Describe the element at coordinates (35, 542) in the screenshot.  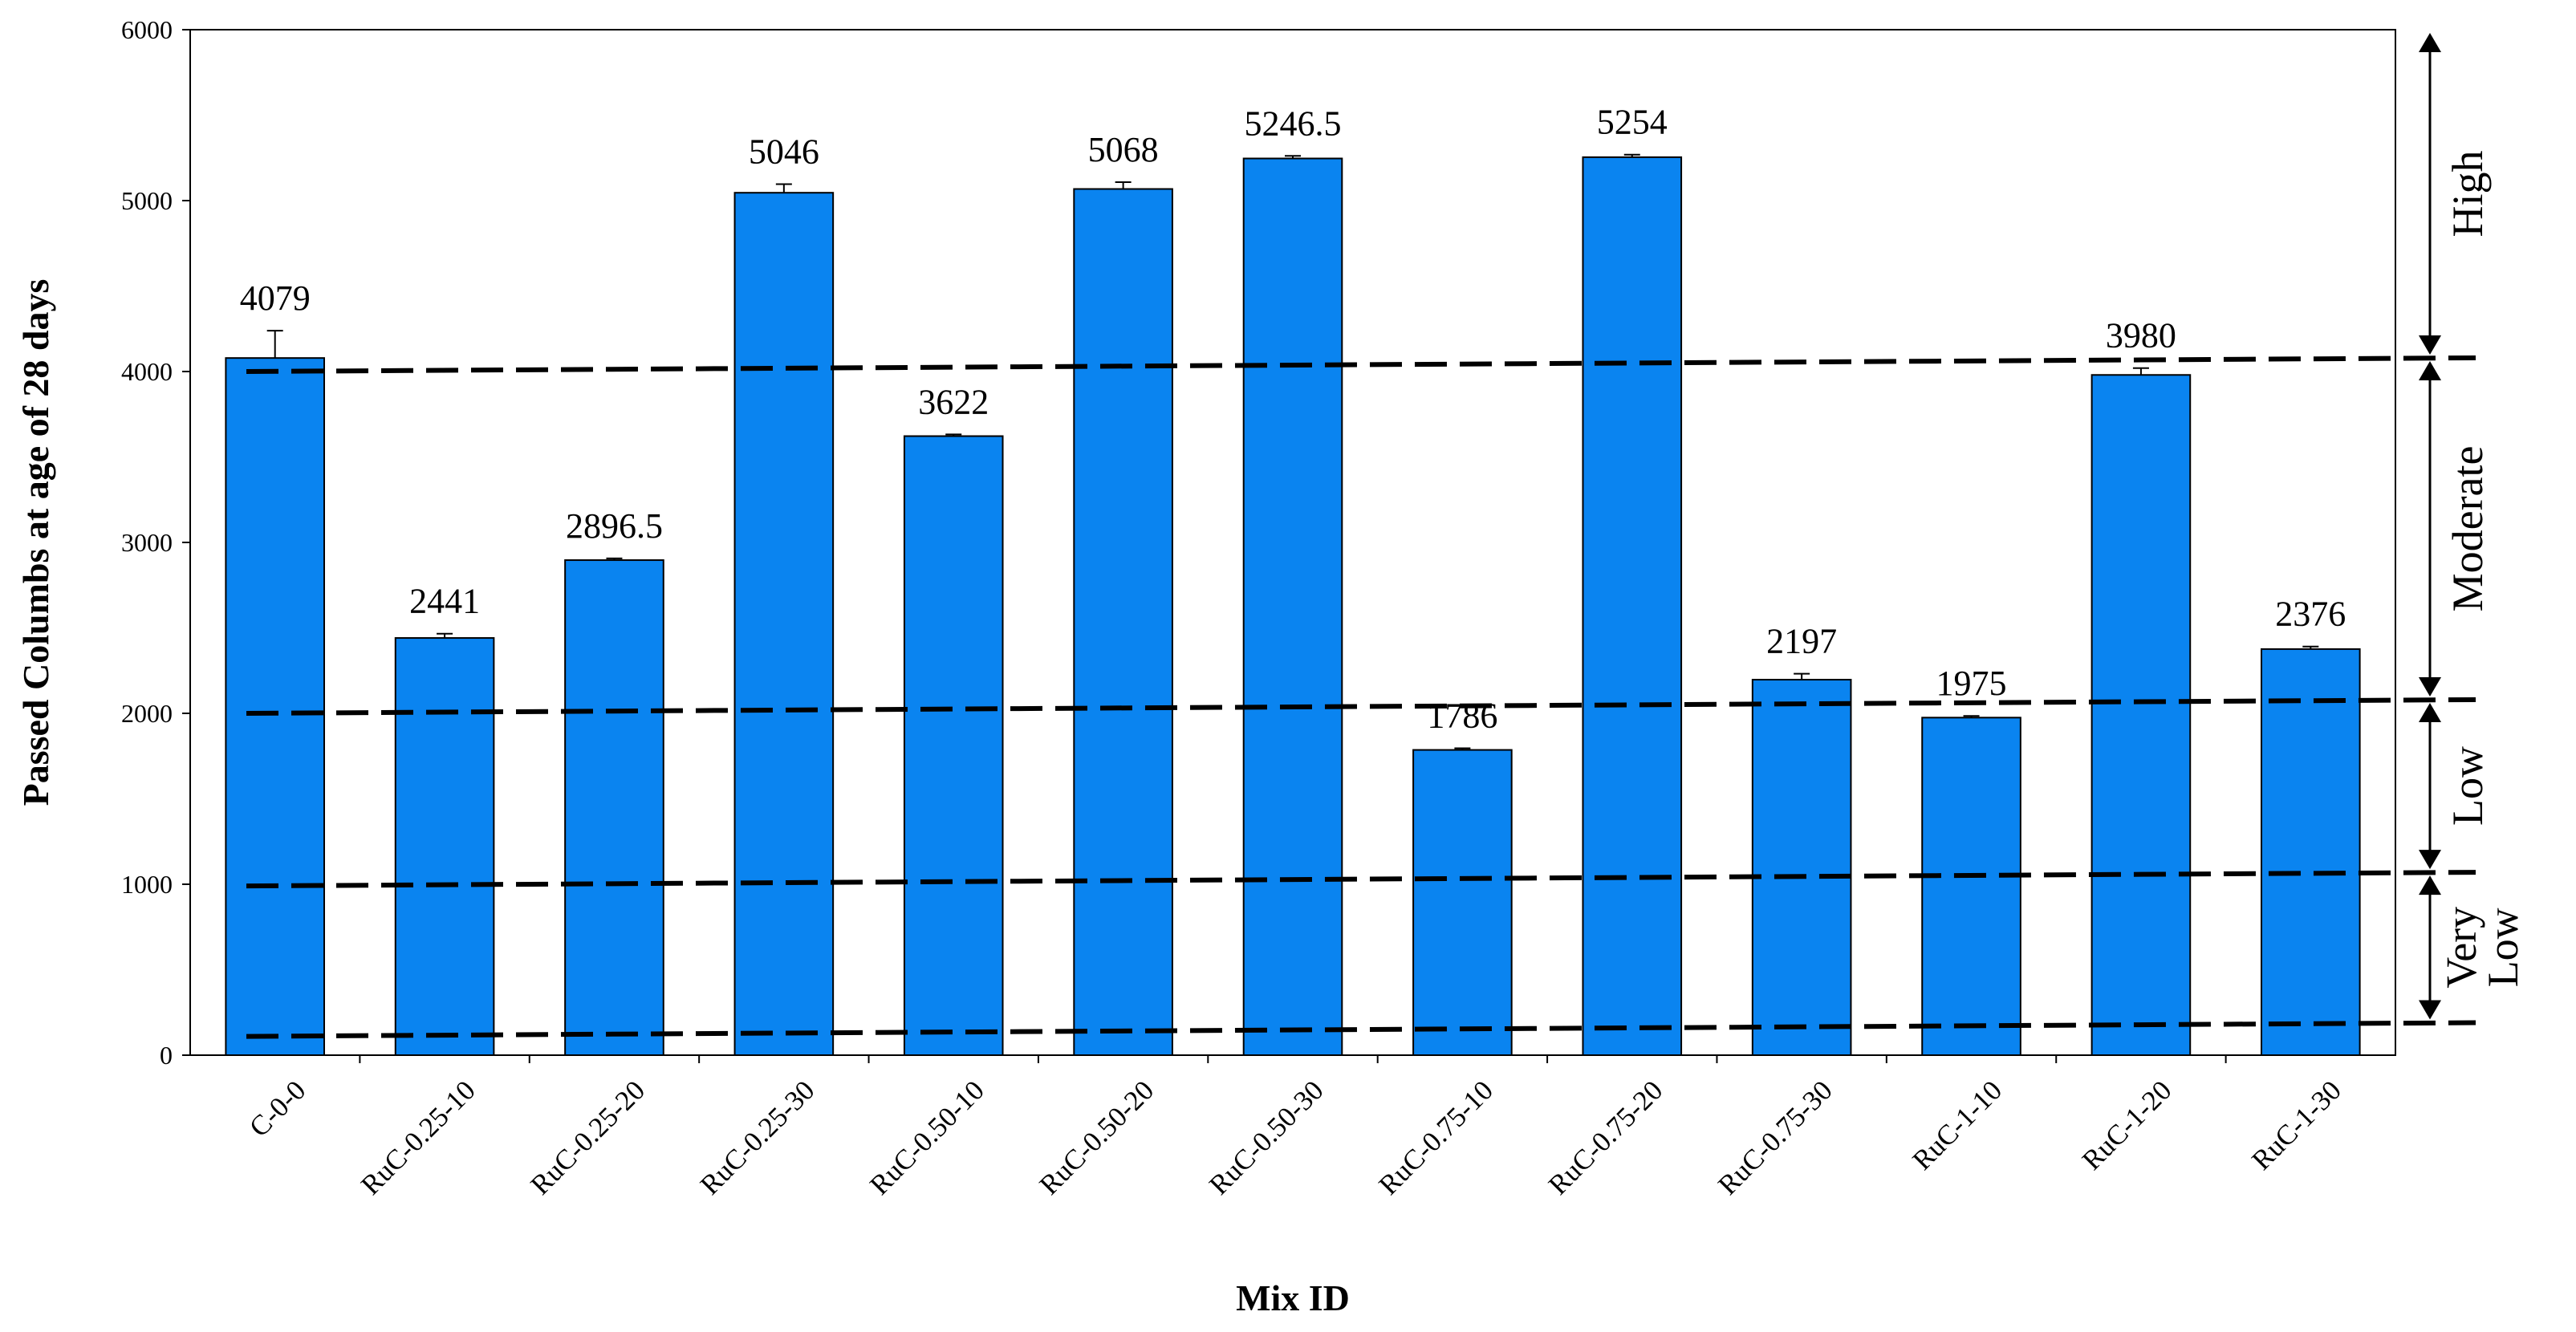
I see `y-axis-title: Passed Columbs at age of 28 days` at that location.